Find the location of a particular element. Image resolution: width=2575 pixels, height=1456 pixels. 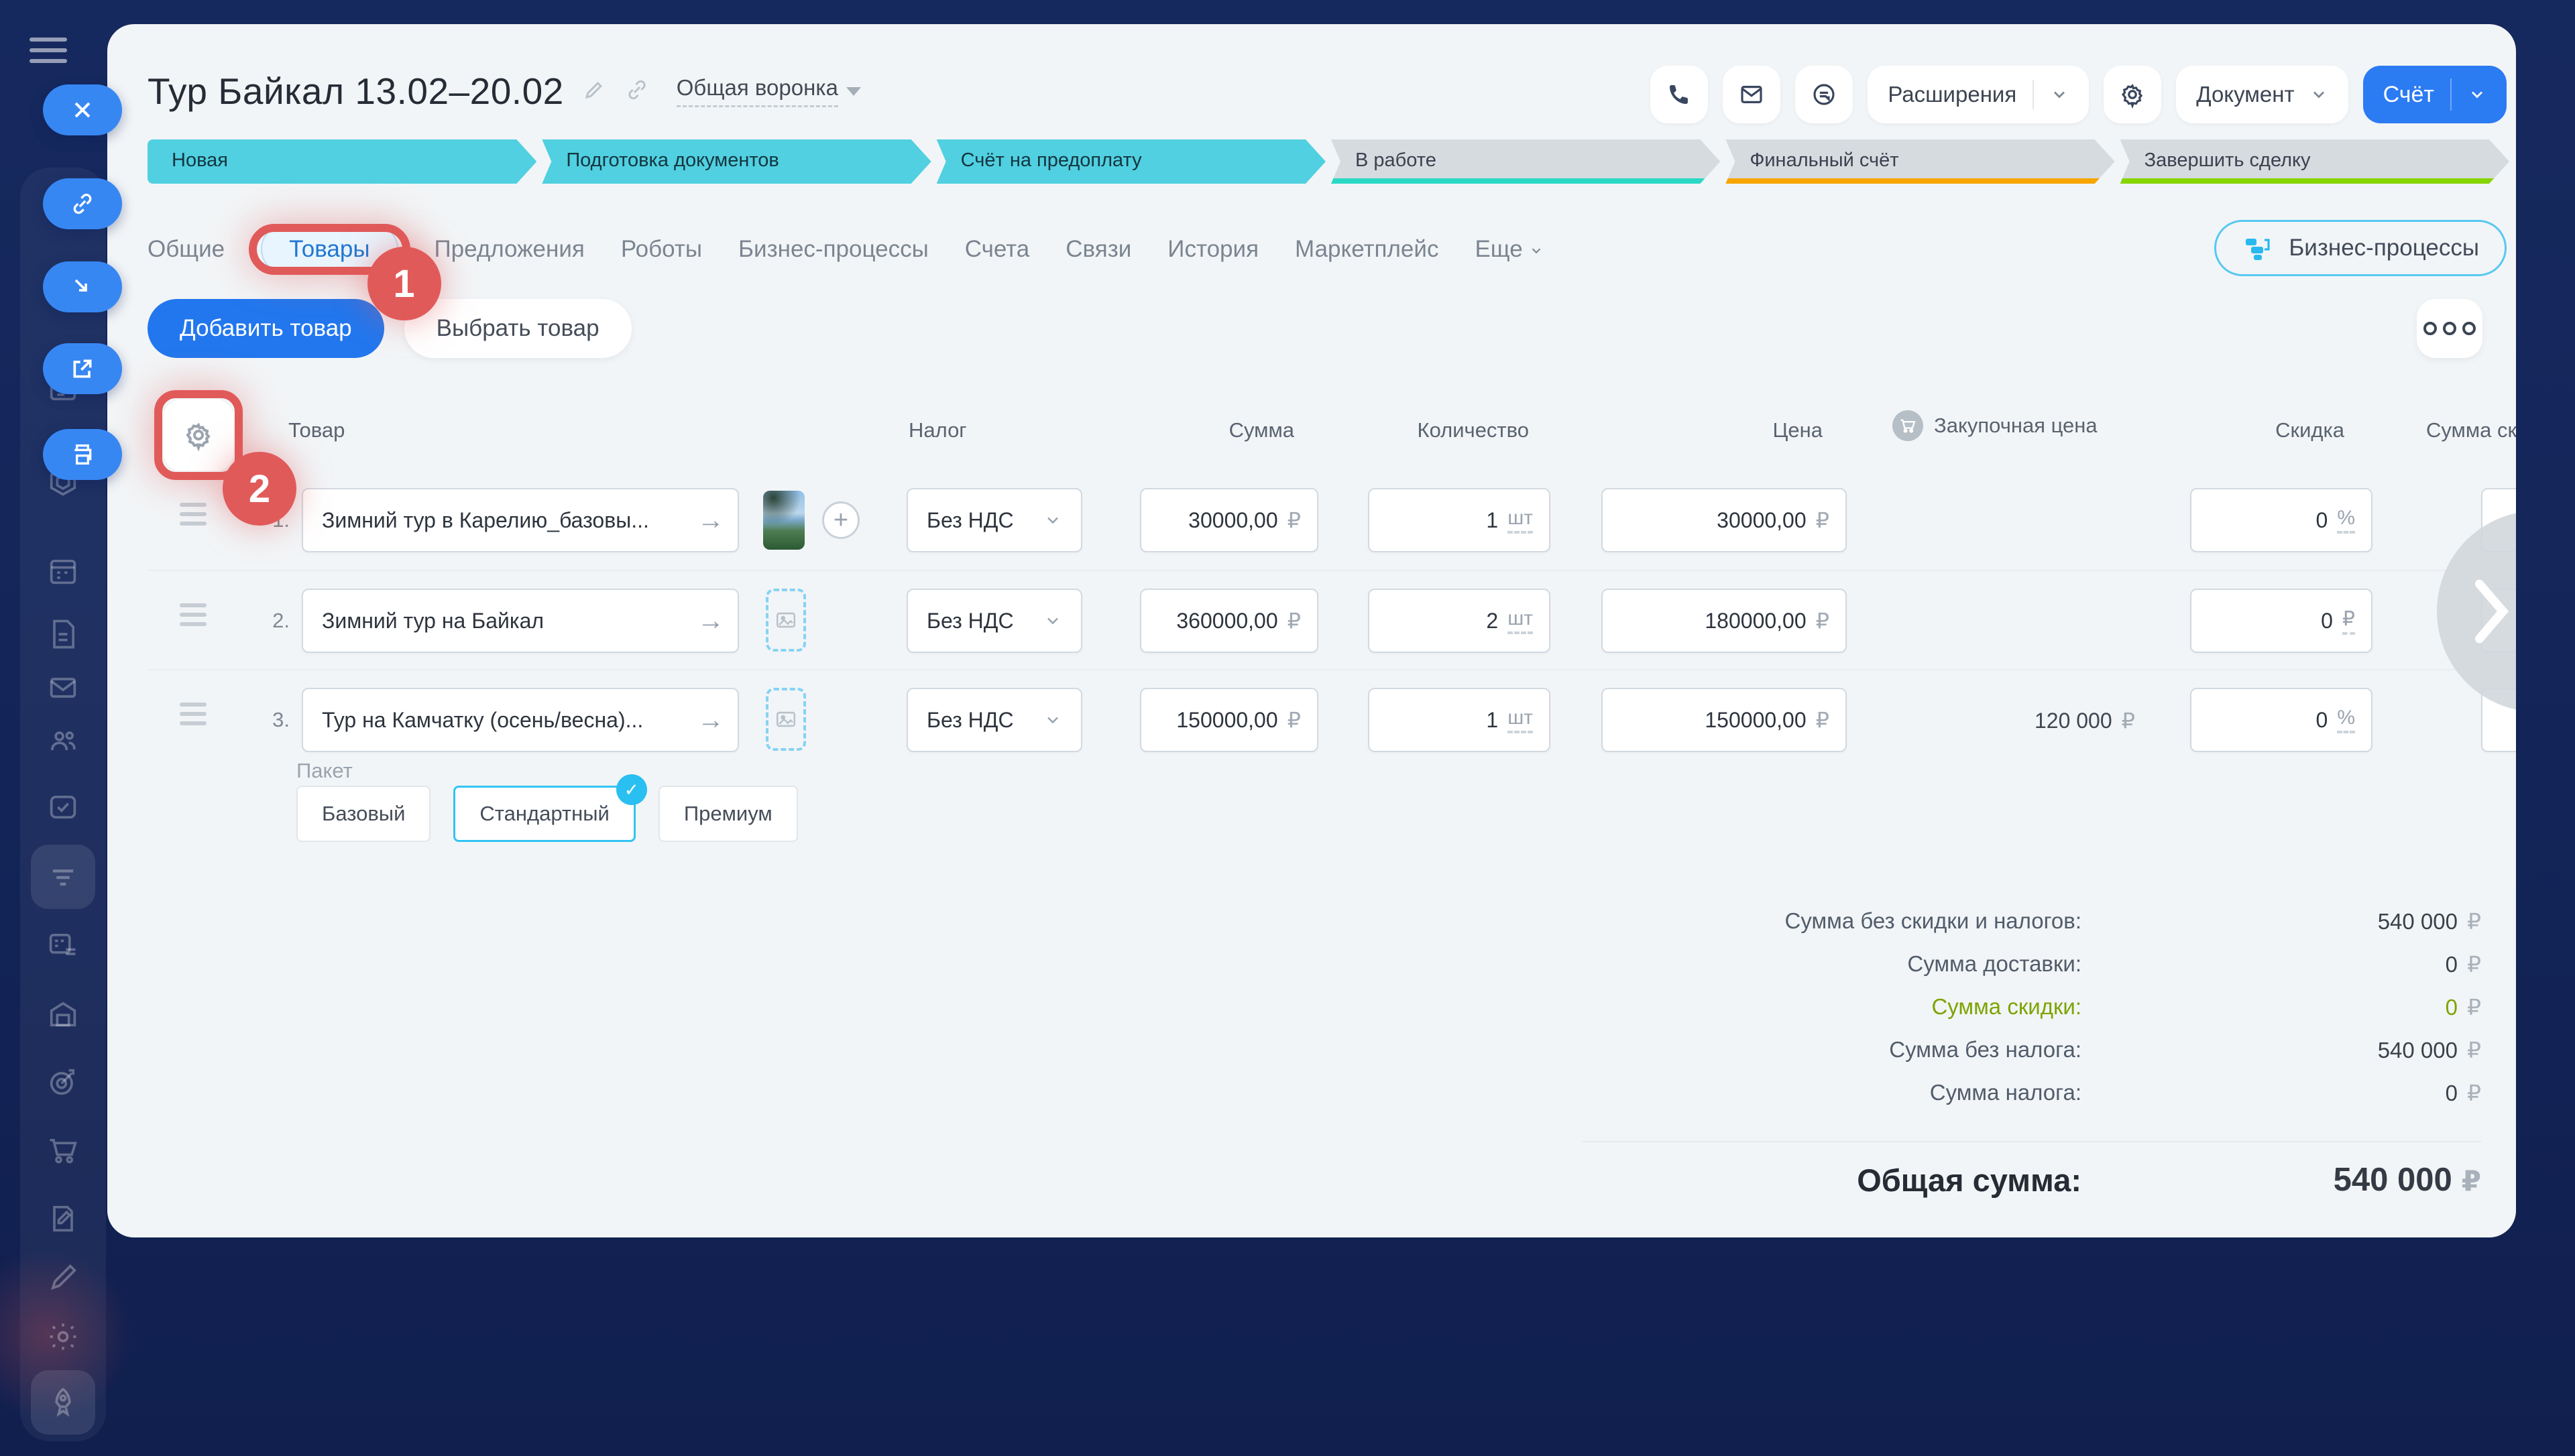

stage-new: Новая is located at coordinates (342, 161).